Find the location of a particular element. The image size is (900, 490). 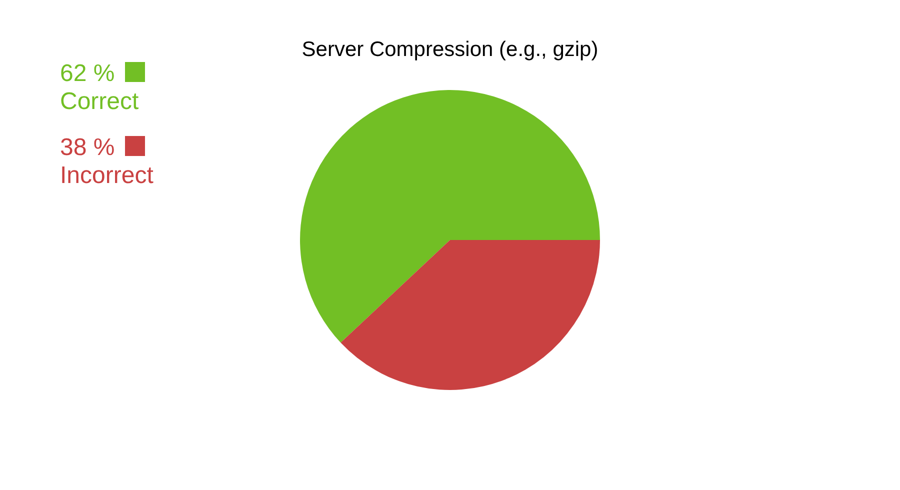

chart-title: Server Compression (e.g., gzip) is located at coordinates (450, 49).